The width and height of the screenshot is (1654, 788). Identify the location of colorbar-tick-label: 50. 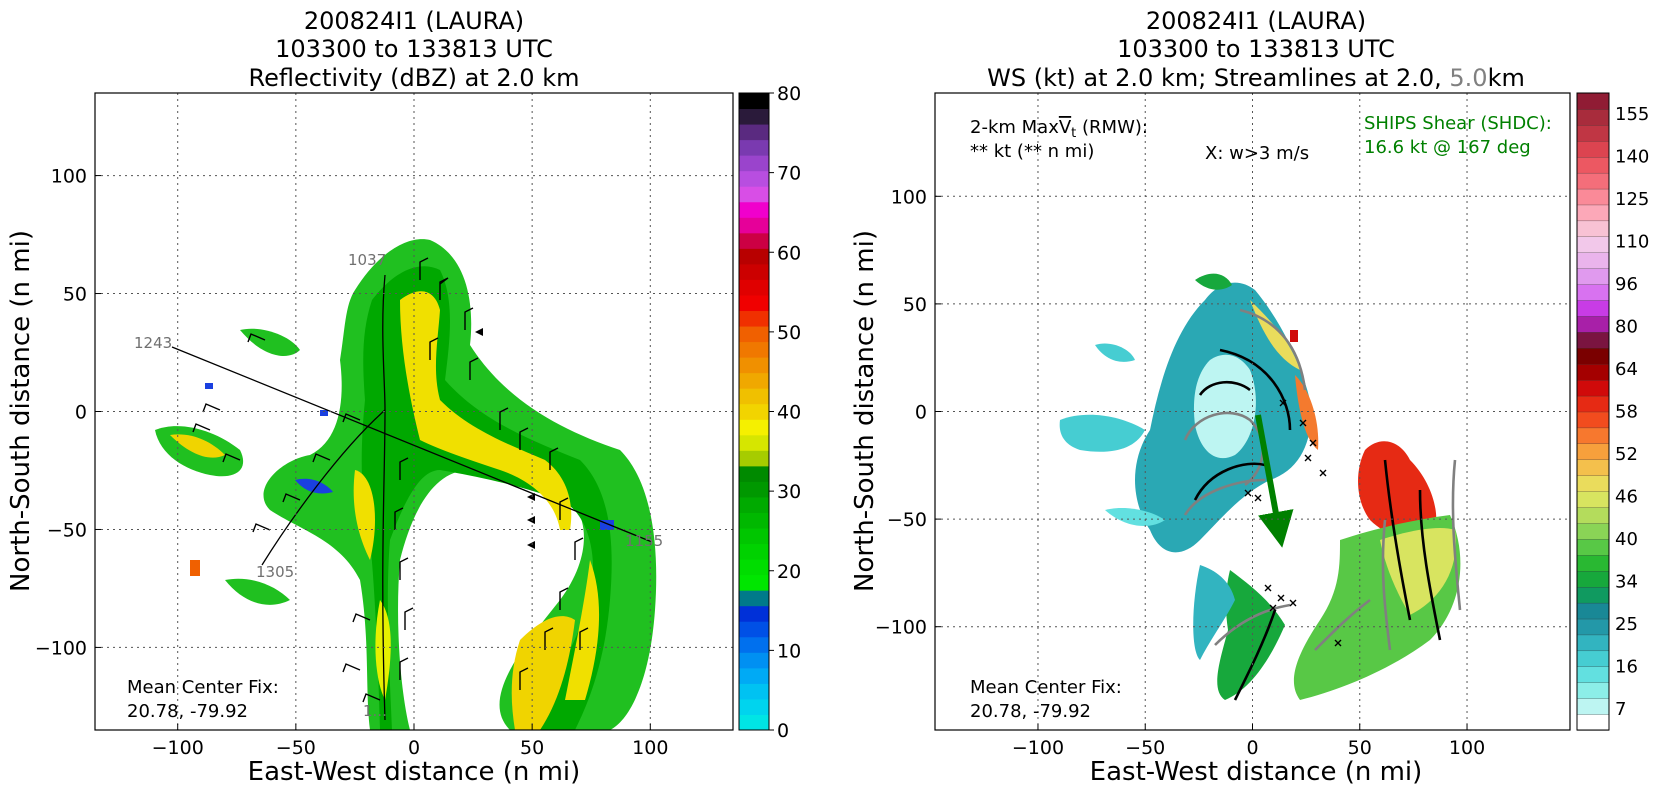
(789, 333).